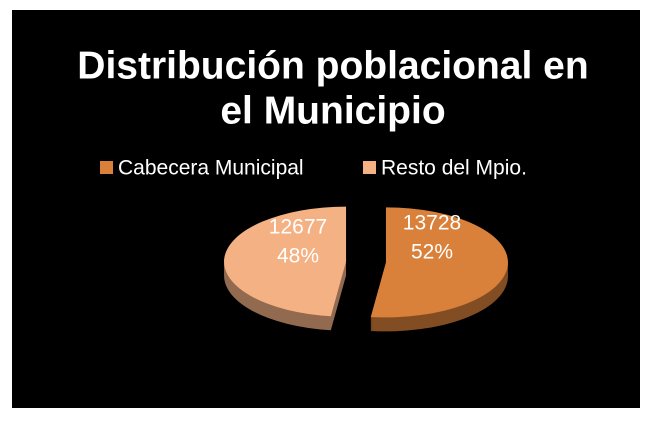 This screenshot has height=421, width=651. Describe the element at coordinates (432, 252) in the screenshot. I see `data-label-percent: 52%` at that location.